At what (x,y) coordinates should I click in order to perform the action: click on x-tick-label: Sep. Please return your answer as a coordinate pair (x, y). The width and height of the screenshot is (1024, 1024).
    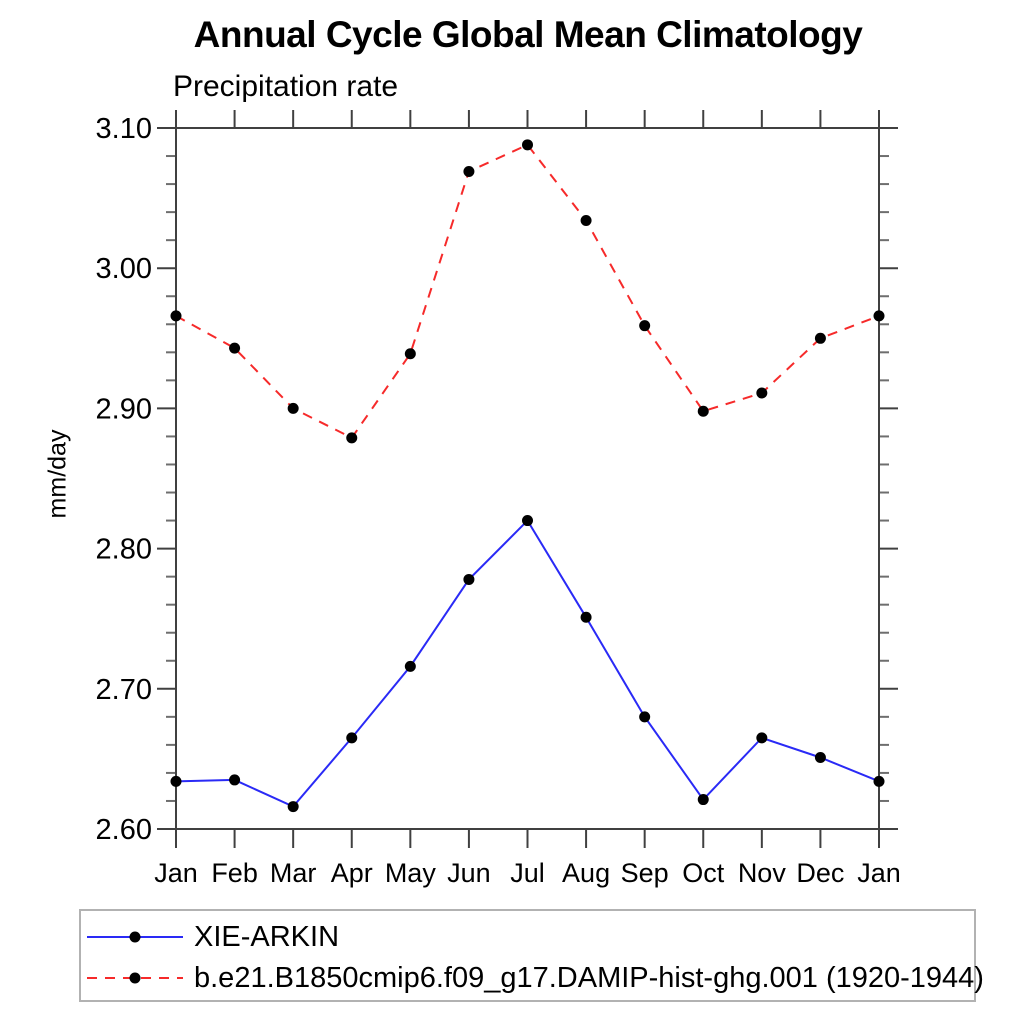
    Looking at the image, I should click on (645, 873).